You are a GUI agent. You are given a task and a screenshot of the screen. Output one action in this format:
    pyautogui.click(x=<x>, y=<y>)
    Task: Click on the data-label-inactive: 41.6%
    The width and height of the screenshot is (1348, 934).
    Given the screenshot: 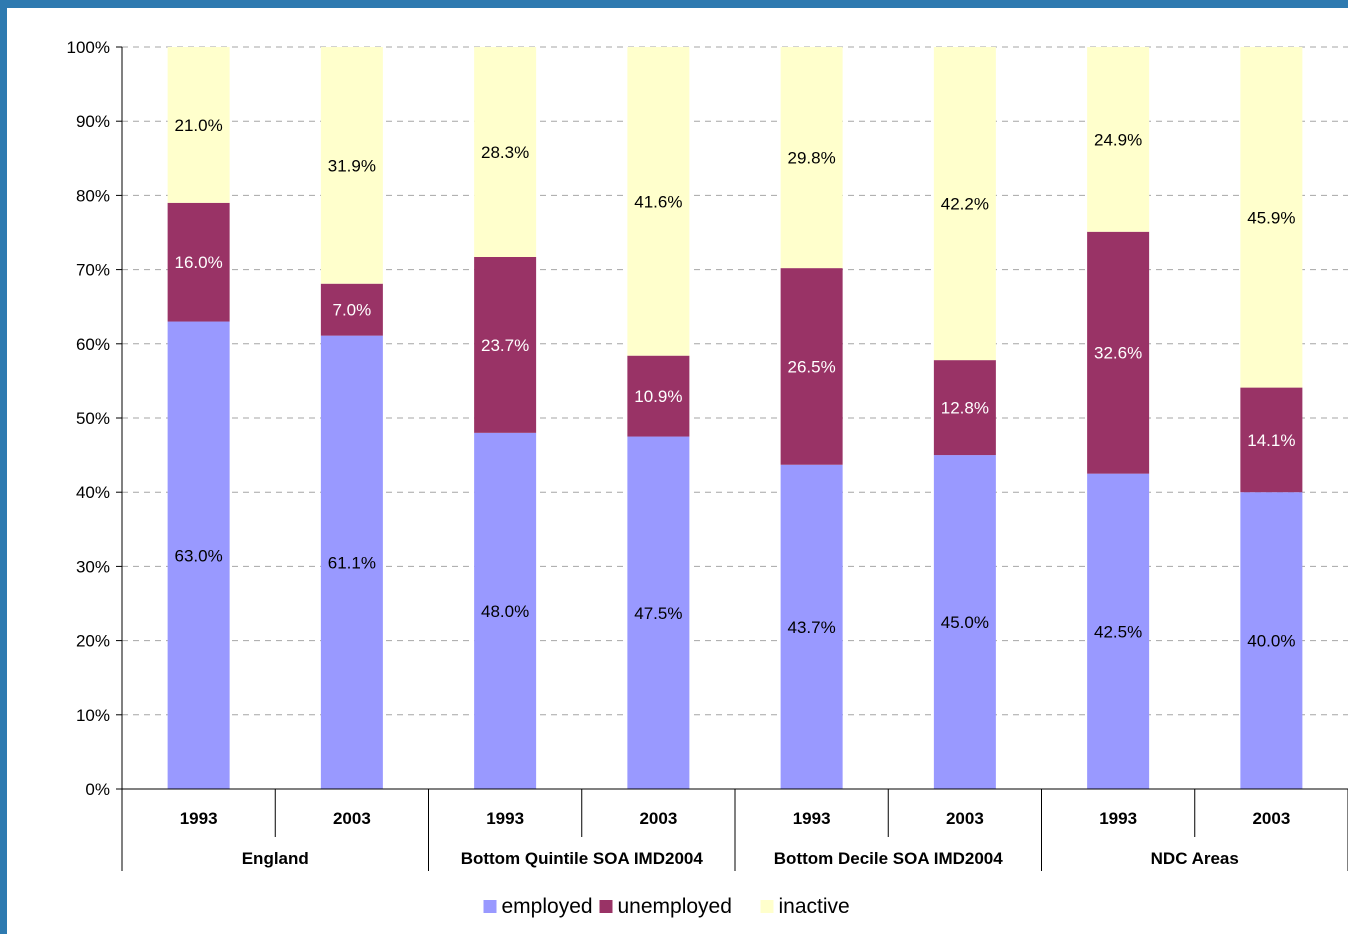 What is the action you would take?
    pyautogui.click(x=658, y=201)
    